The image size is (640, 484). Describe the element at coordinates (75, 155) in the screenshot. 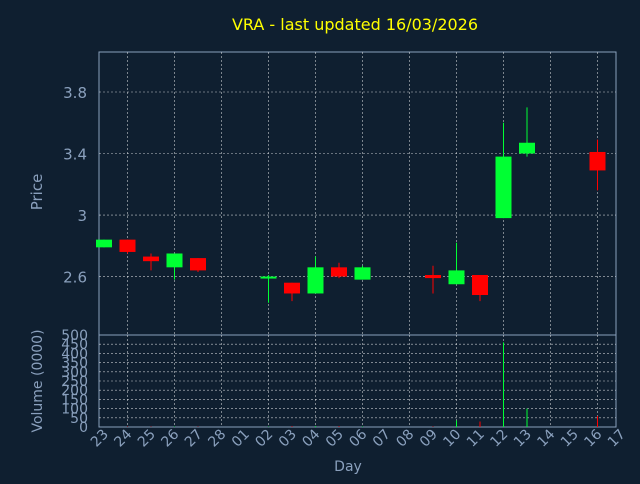

I see `price-tick-label: 3.4` at that location.